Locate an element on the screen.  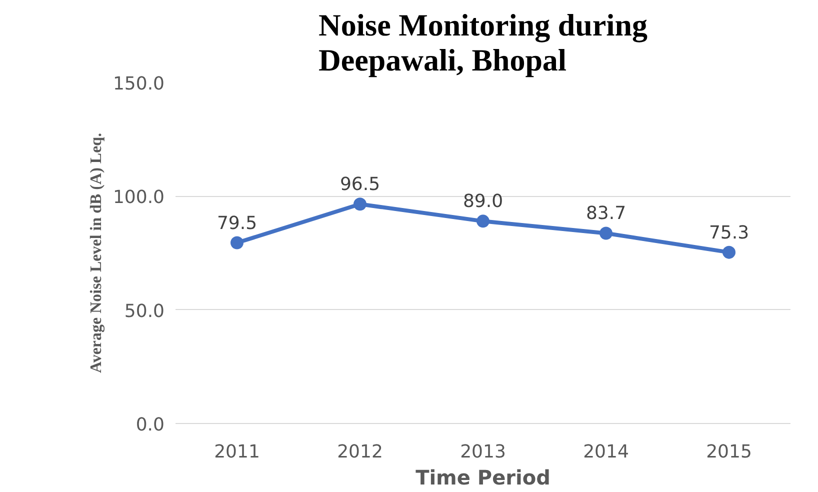
x-axis-title: Time Period is located at coordinates (483, 478).